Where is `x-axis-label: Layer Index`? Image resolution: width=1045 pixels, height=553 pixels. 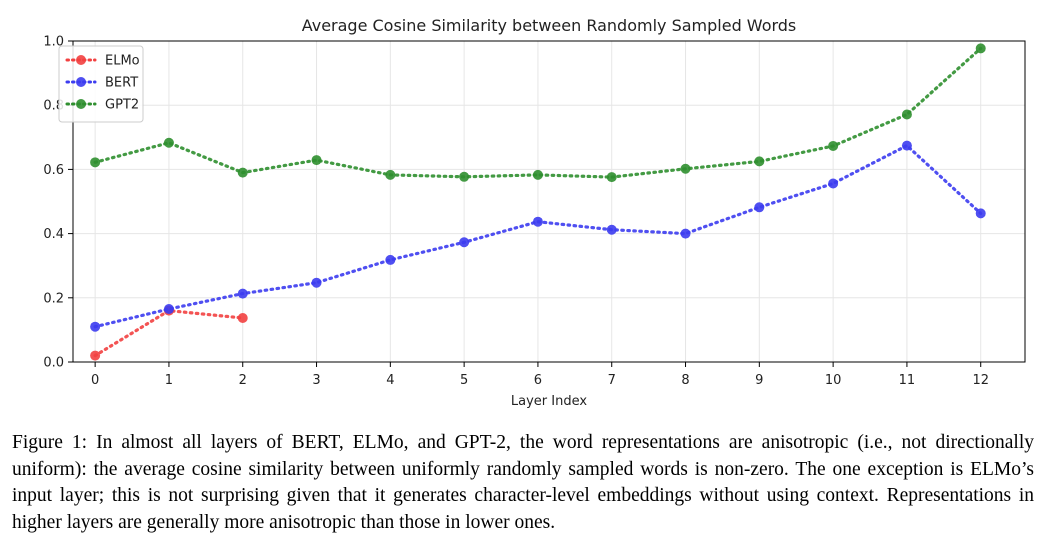 x-axis-label: Layer Index is located at coordinates (549, 401).